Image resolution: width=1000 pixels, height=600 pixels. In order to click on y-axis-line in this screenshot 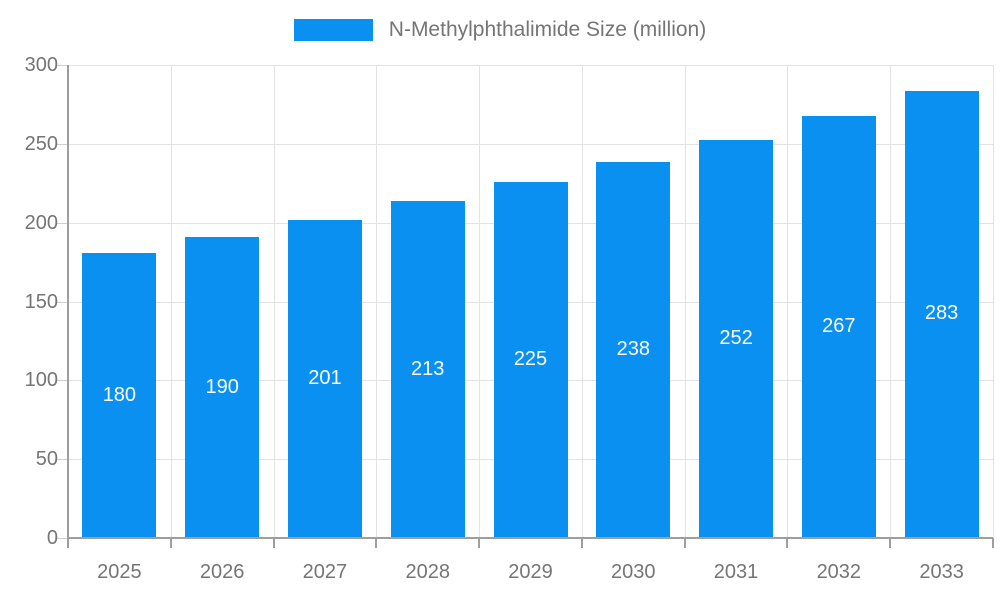, I will do `click(68, 306)`.